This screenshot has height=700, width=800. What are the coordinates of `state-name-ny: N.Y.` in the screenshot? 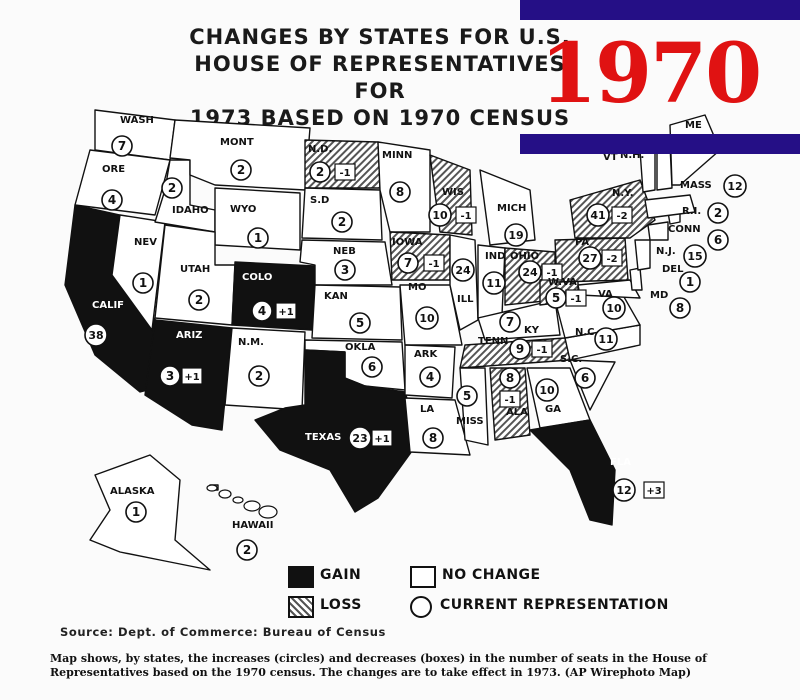 It's located at (623, 193).